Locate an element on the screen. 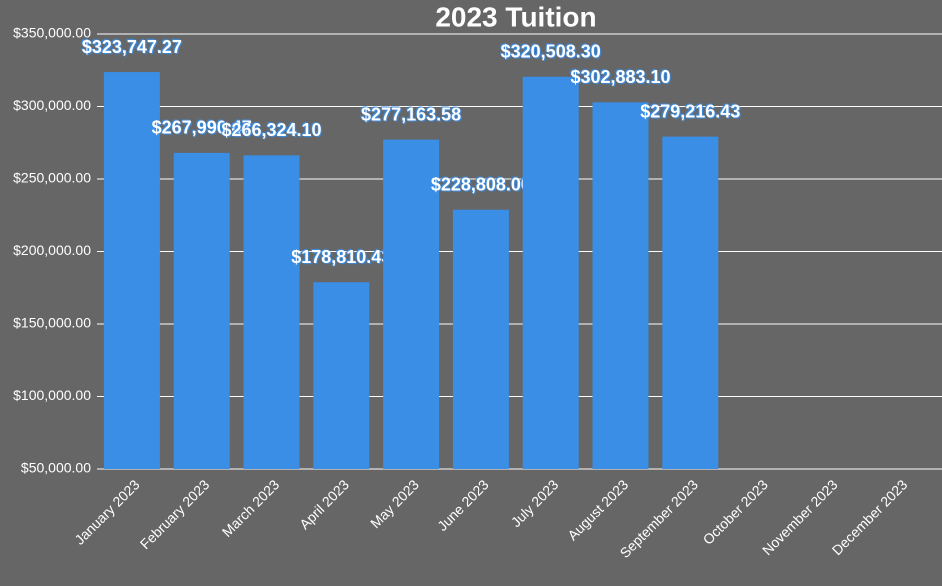 This screenshot has height=586, width=942. y-tick-label: $350,000.00 is located at coordinates (52, 33).